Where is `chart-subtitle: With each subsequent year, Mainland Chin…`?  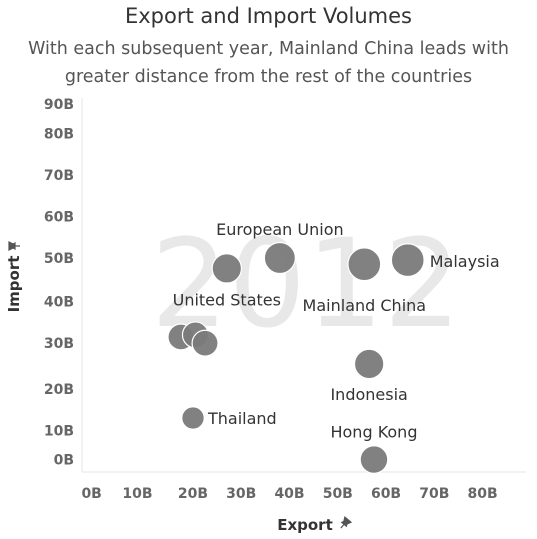 chart-subtitle: With each subsequent year, Mainland Chin… is located at coordinates (268, 63).